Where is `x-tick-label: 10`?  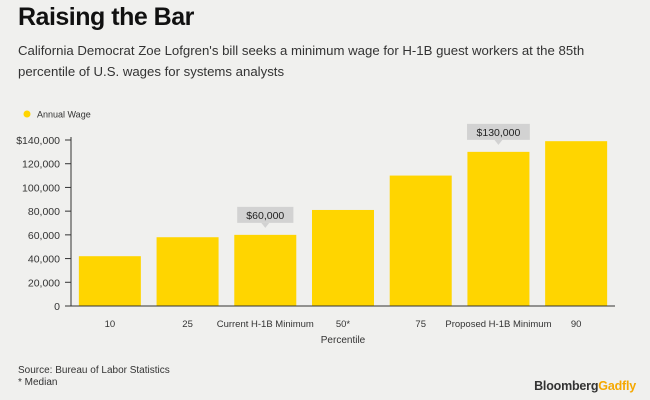 x-tick-label: 10 is located at coordinates (110, 324).